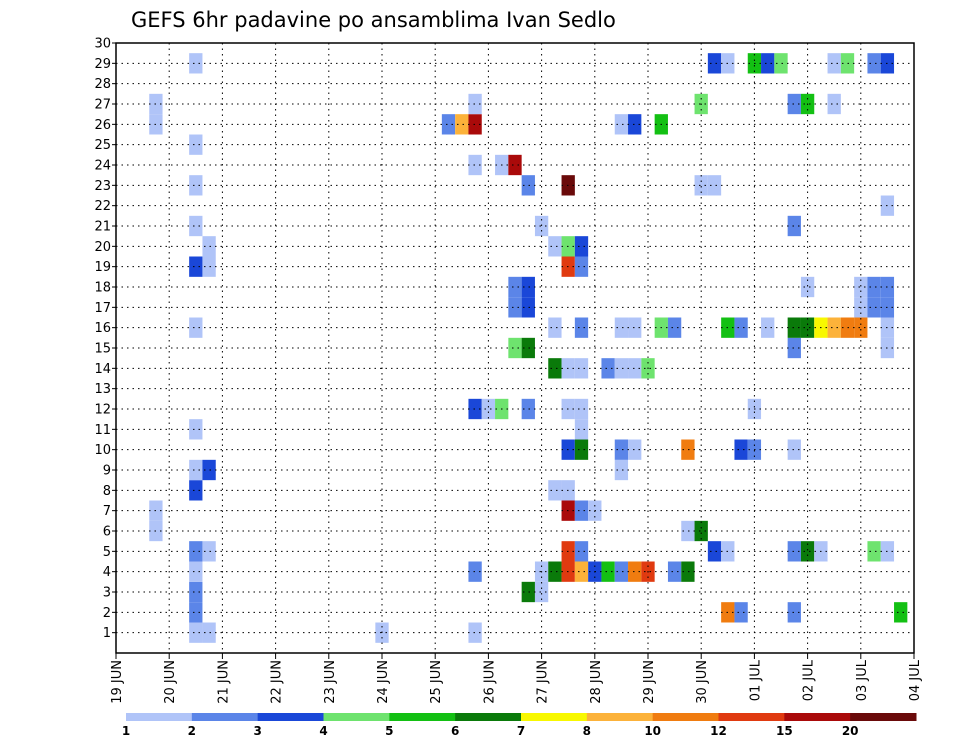 Image resolution: width=960 pixels, height=742 pixels. Describe the element at coordinates (102, 206) in the screenshot. I see `y-tick-label: 22` at that location.